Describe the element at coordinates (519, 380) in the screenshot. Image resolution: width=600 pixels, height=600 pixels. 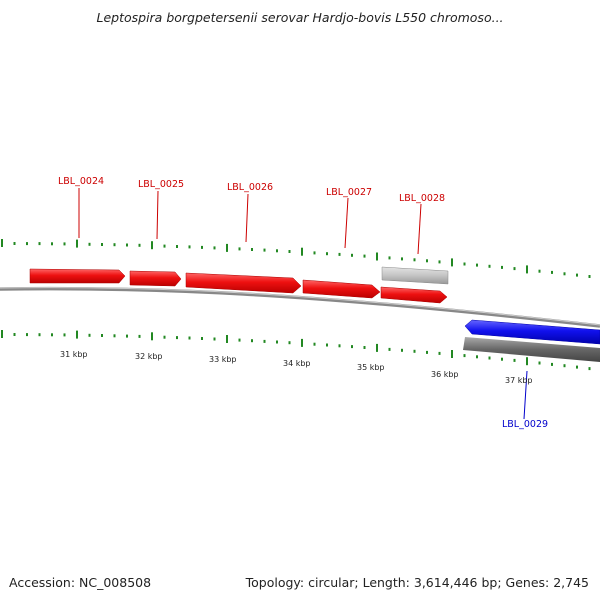
I see `scale-label-37kbp: 37 kbp` at that location.